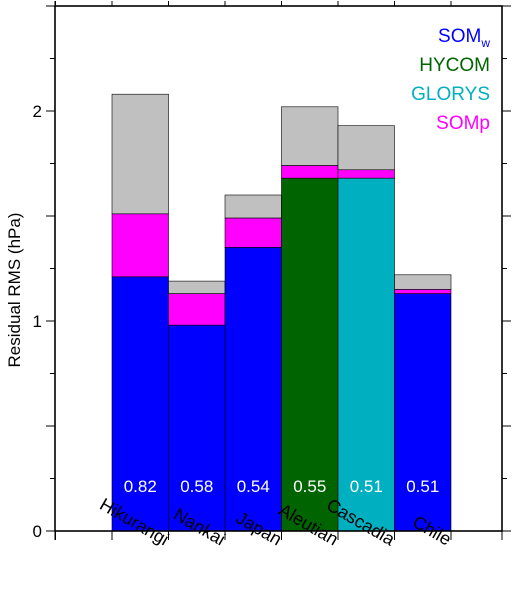 This screenshot has height=607, width=512. Describe the element at coordinates (450, 94) in the screenshot. I see `legend-entry-glorys: GLORYS` at that location.